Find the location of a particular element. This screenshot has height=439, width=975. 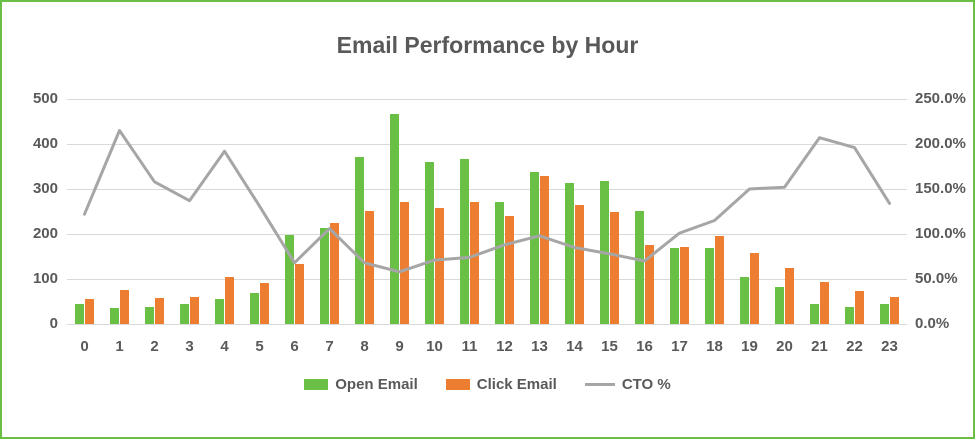

x-axis-tick: 21 is located at coordinates (819, 346).